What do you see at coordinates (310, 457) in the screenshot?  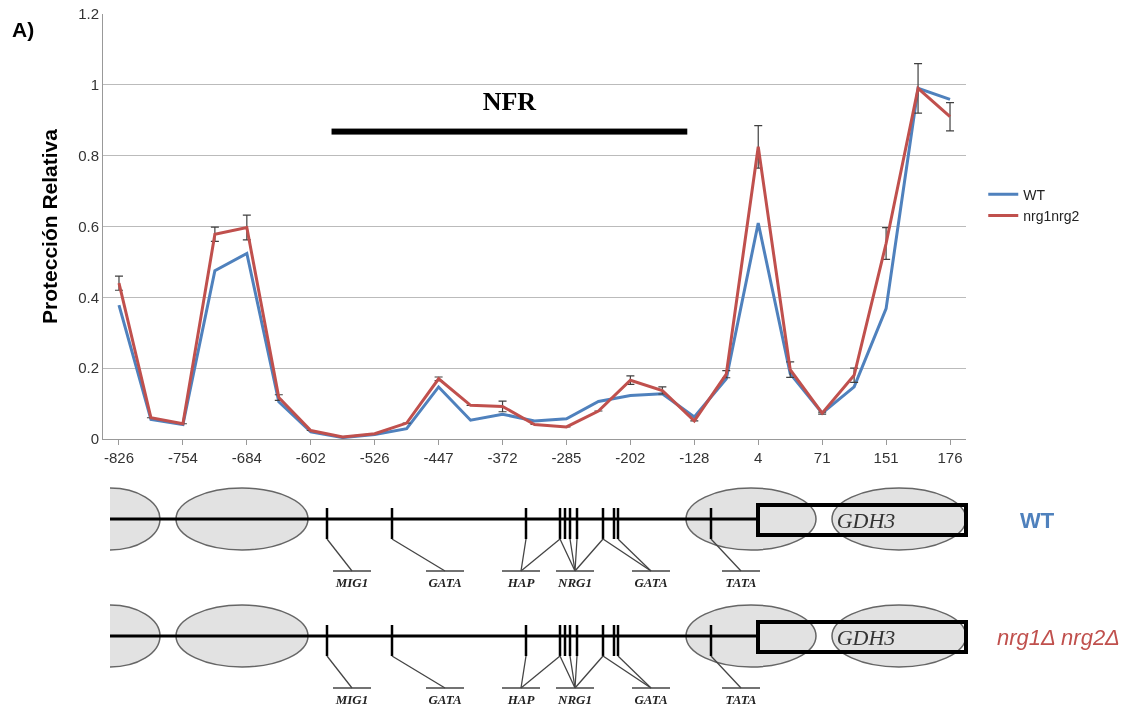 I see `x-tick-label: -602` at bounding box center [310, 457].